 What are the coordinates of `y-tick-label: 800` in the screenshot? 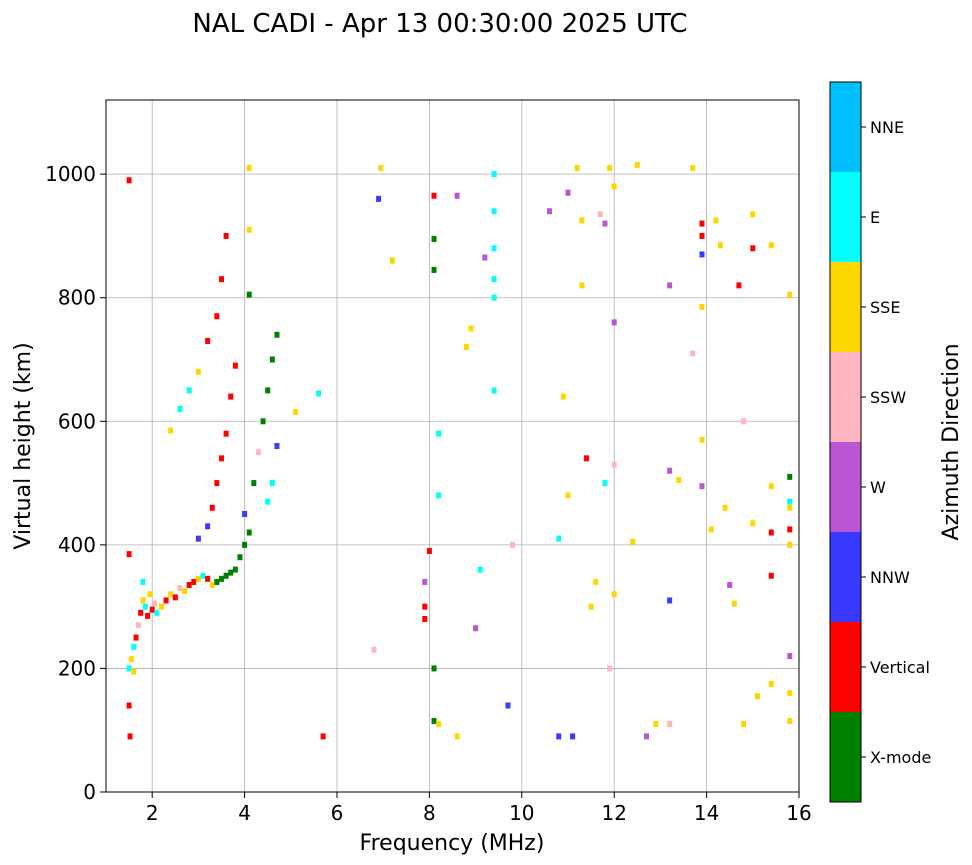 It's located at (77, 298).